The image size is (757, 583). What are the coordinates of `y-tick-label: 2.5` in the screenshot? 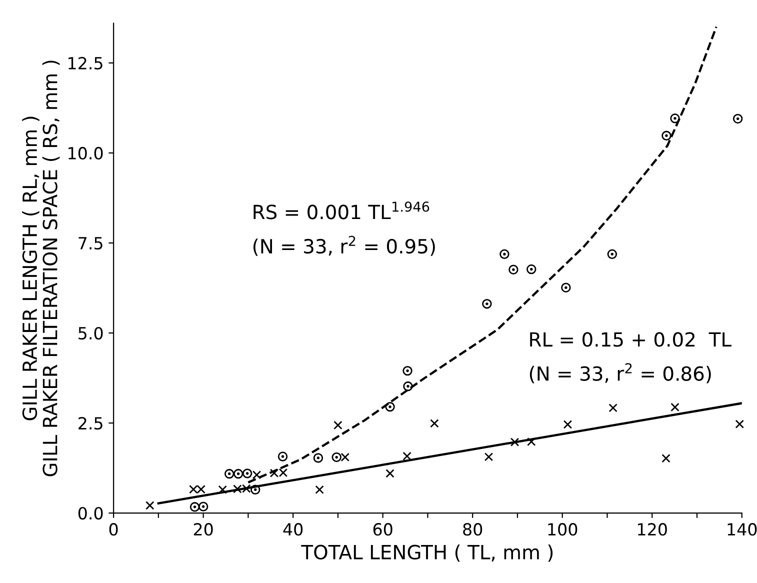 It's located at (90, 423).